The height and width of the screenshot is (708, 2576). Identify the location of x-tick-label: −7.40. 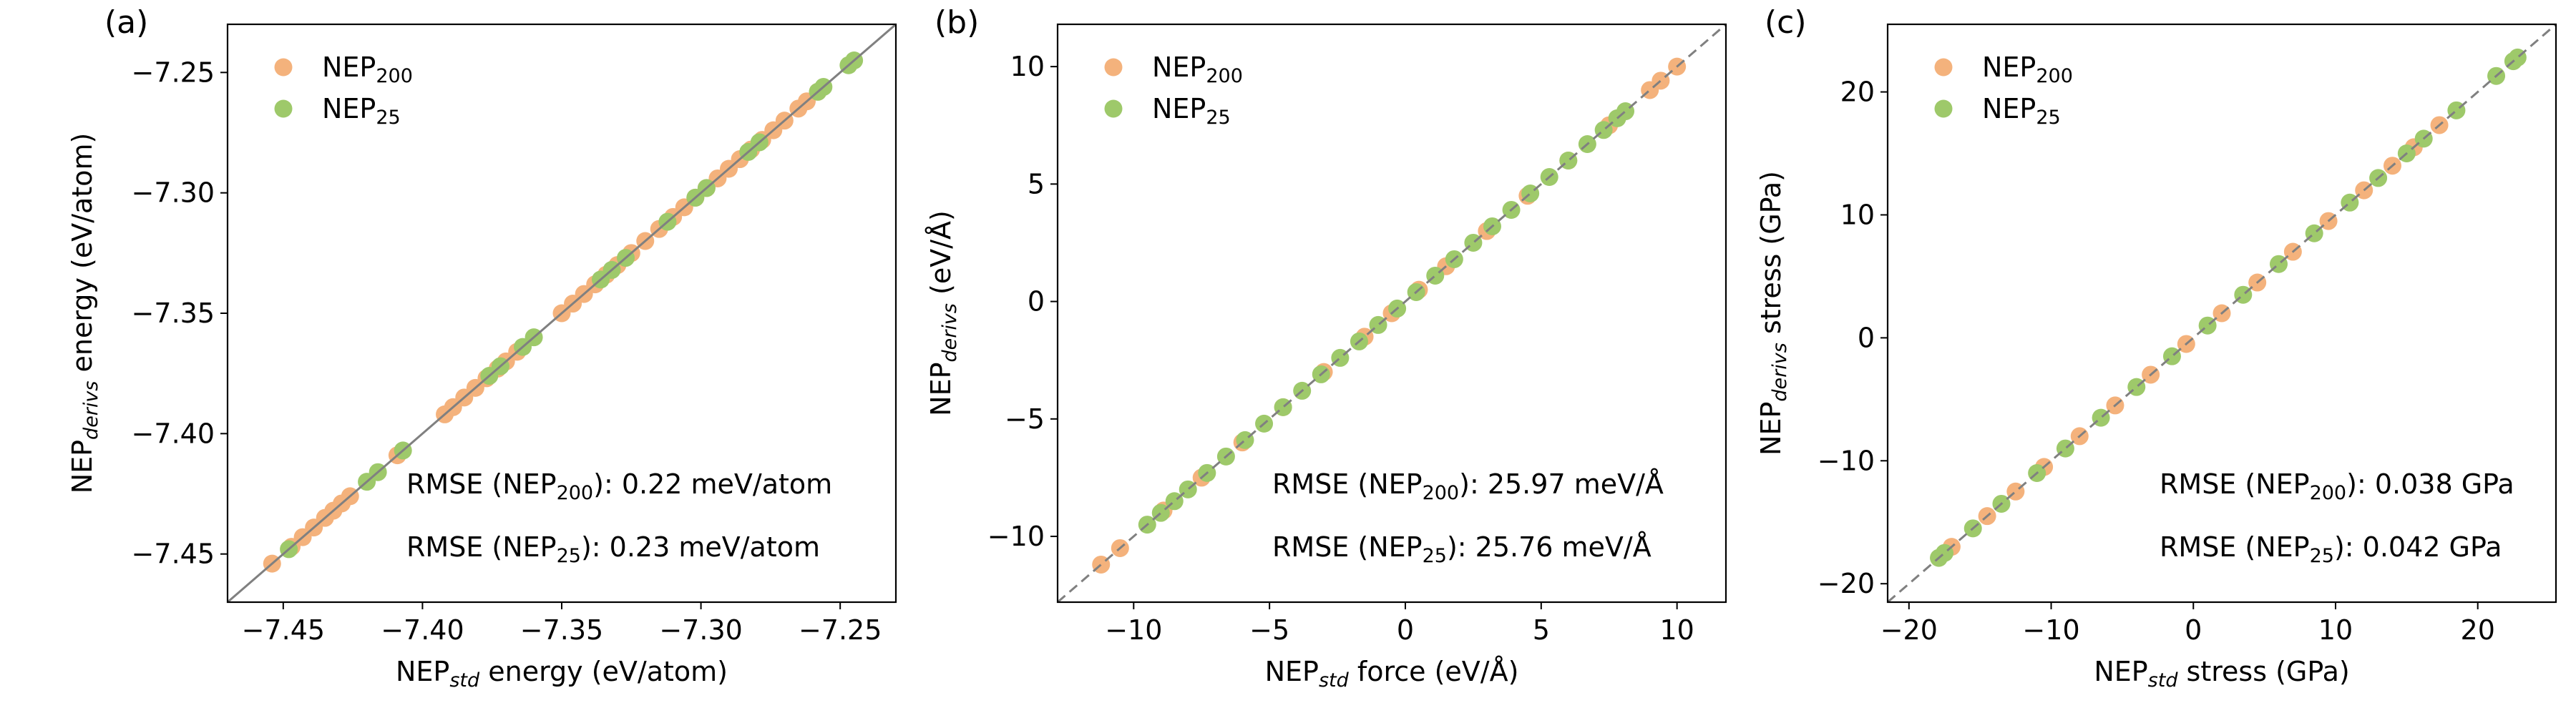
(422, 630).